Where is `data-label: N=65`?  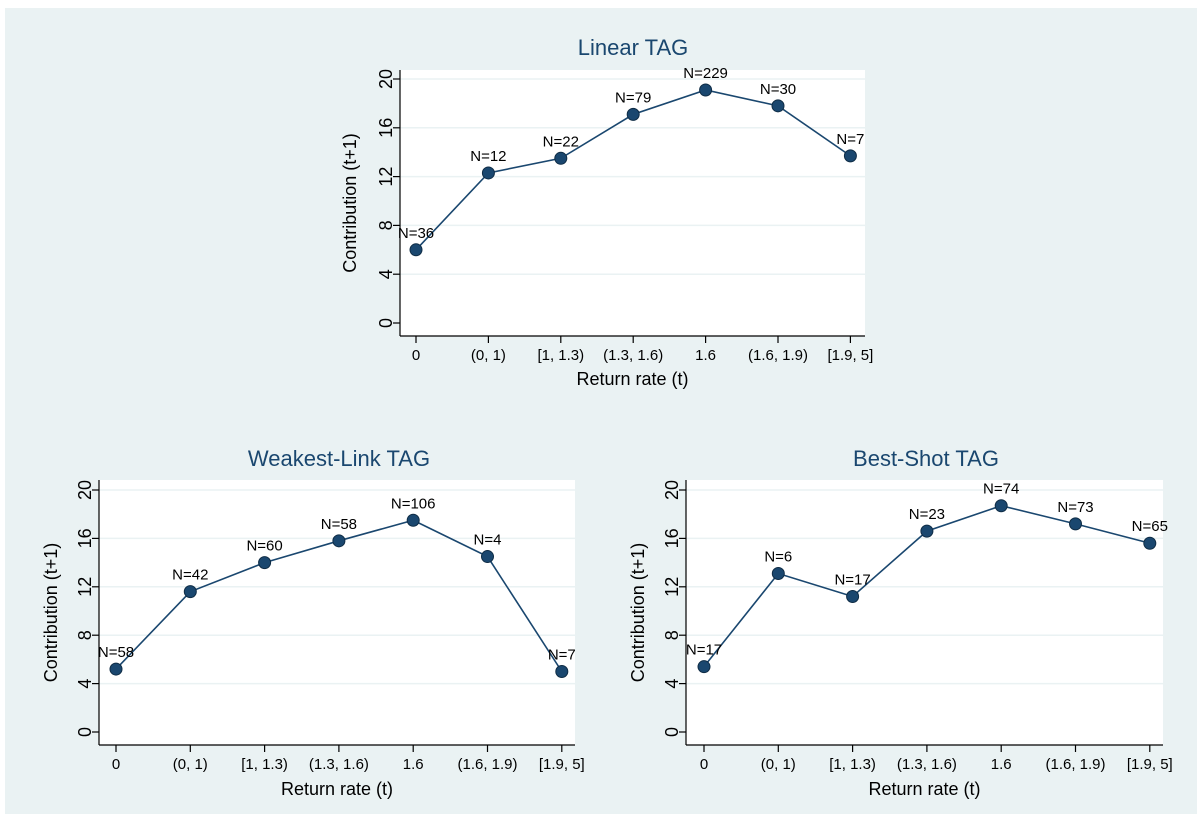
data-label: N=65 is located at coordinates (1150, 526).